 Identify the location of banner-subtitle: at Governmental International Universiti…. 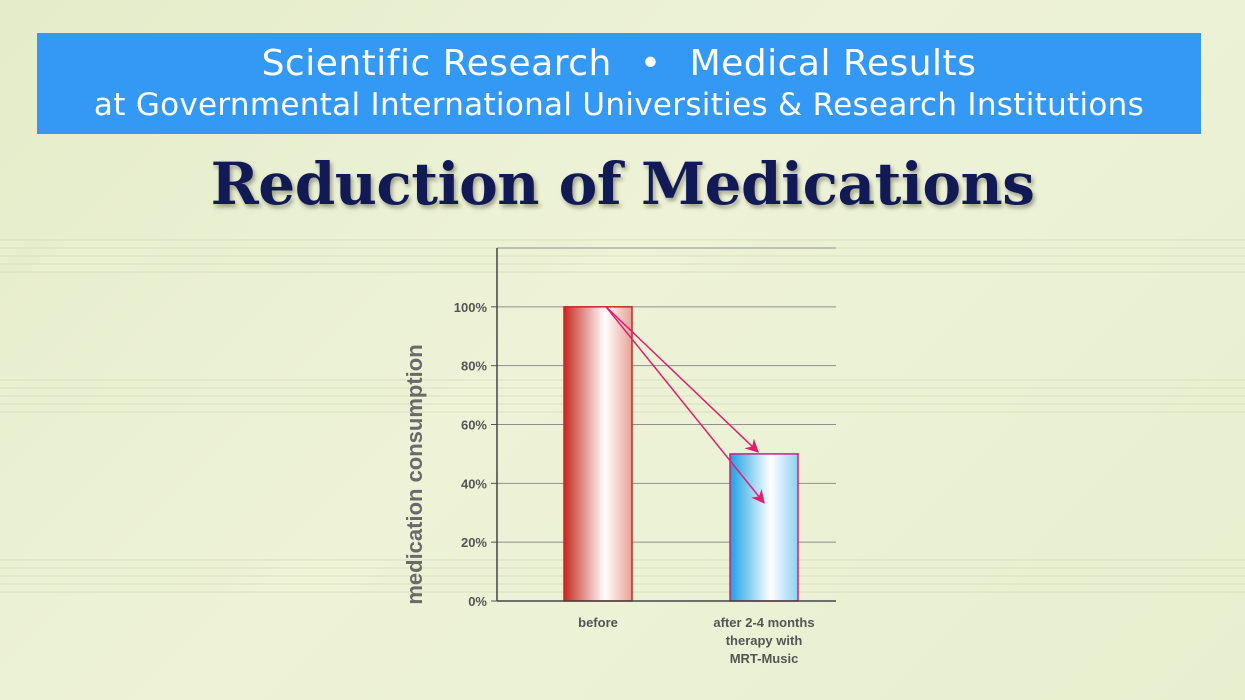
(619, 105).